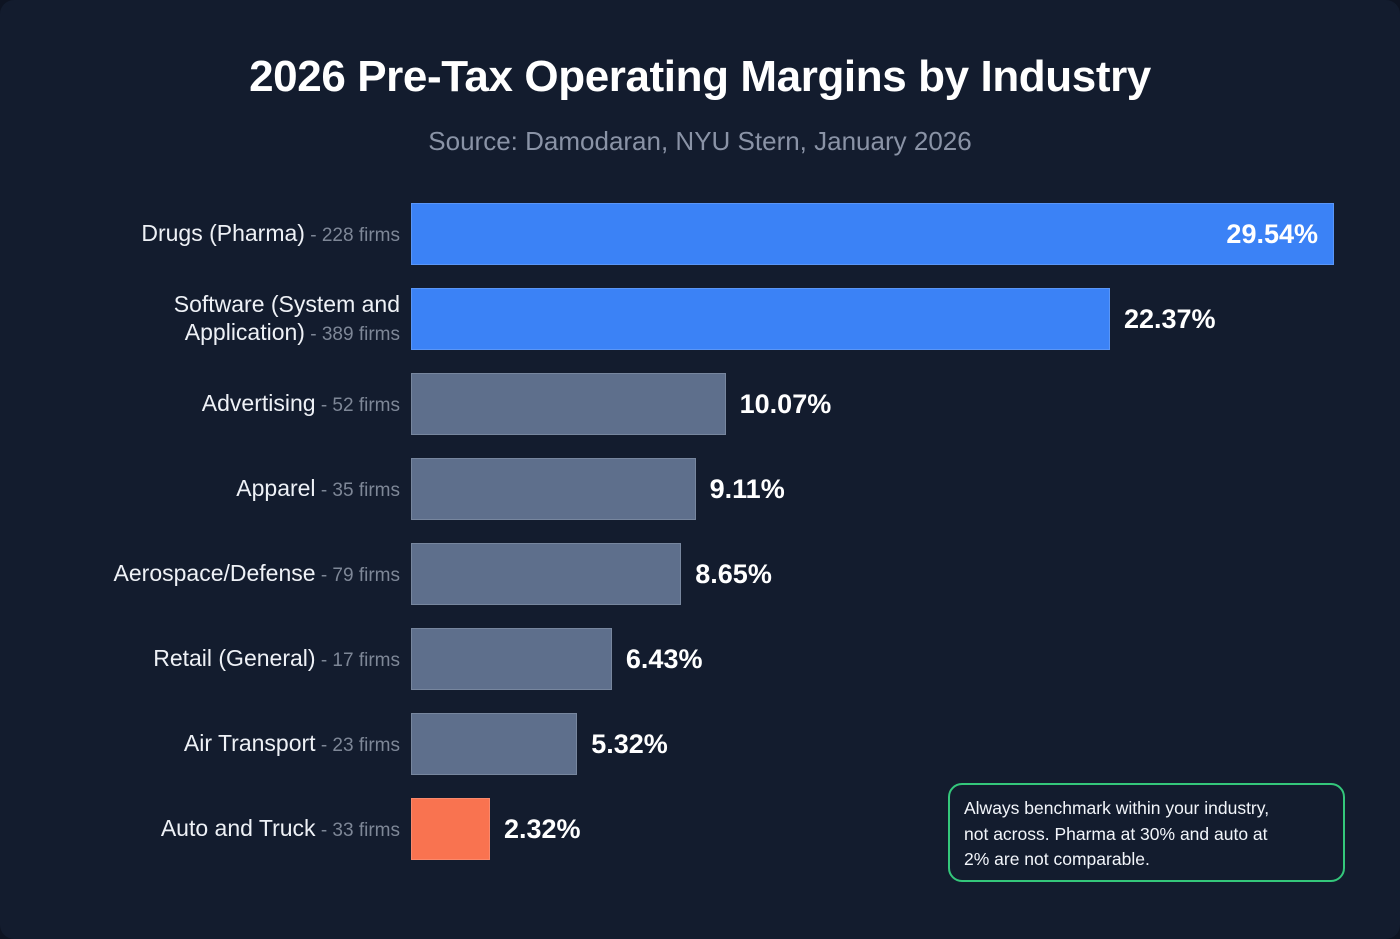 Image resolution: width=1400 pixels, height=939 pixels. Describe the element at coordinates (357, 831) in the screenshot. I see `bar-firm-count: - 33 firms` at that location.